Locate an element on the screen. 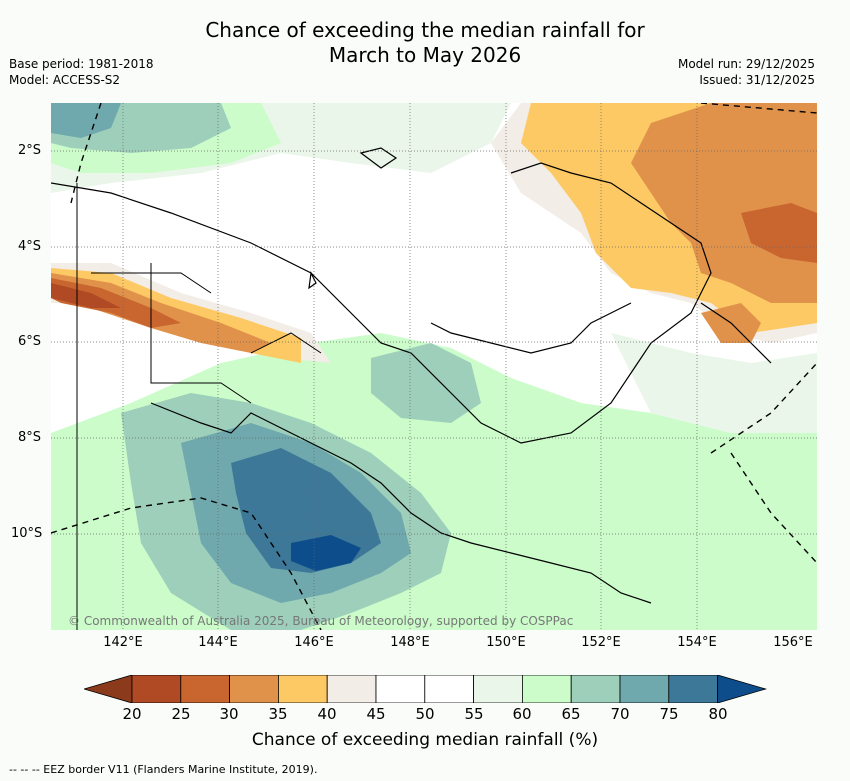  lon-label-148e: 148°E is located at coordinates (410, 642).